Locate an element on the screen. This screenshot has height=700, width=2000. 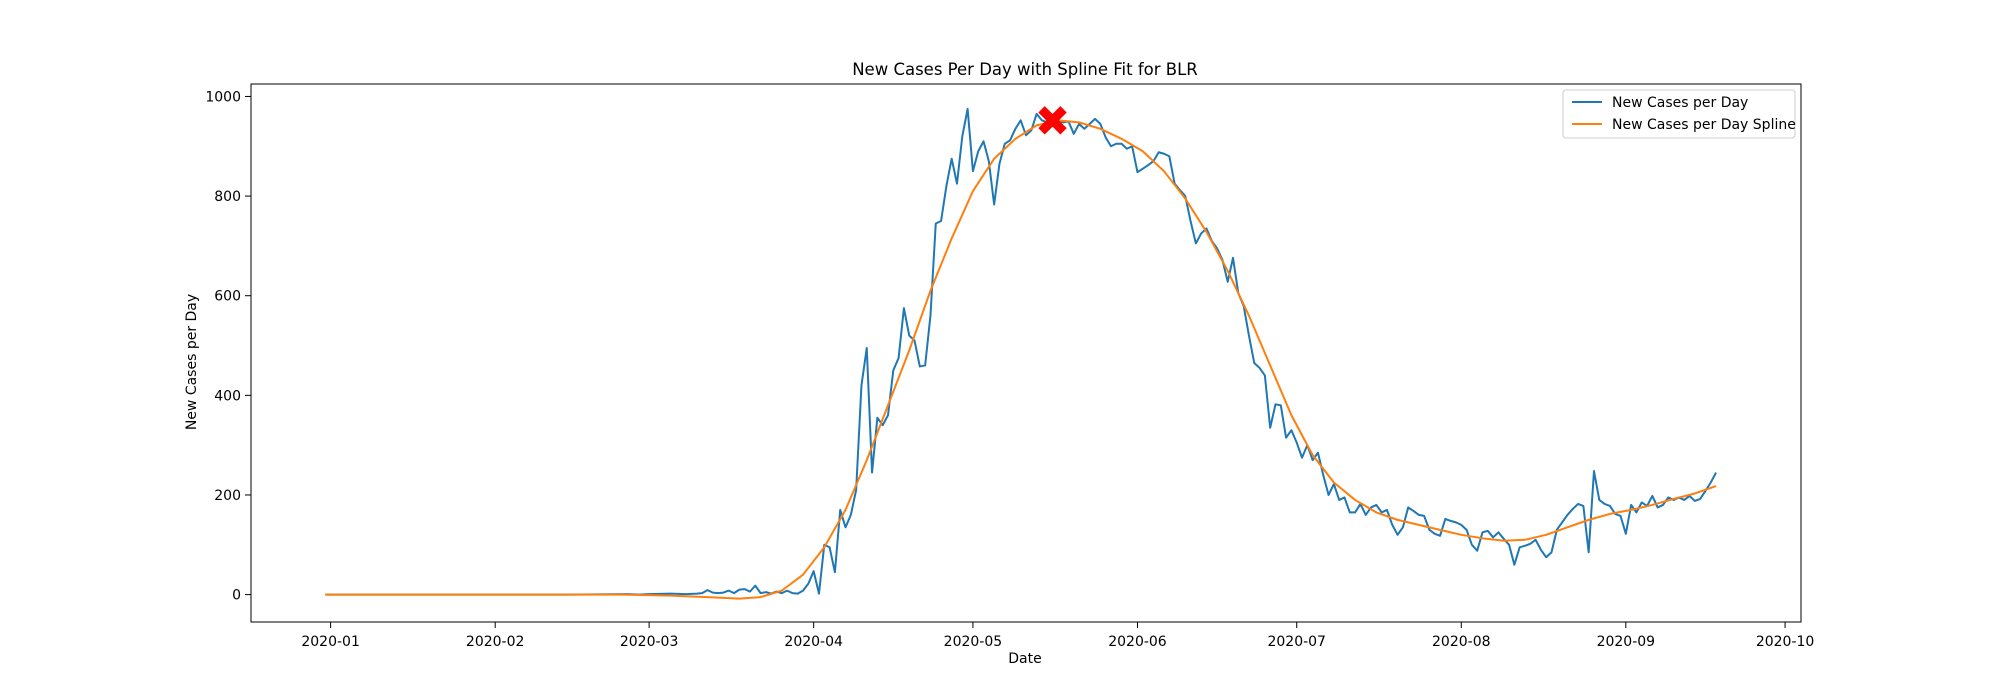
x-tick-label: 2020-06 is located at coordinates (1137, 642).